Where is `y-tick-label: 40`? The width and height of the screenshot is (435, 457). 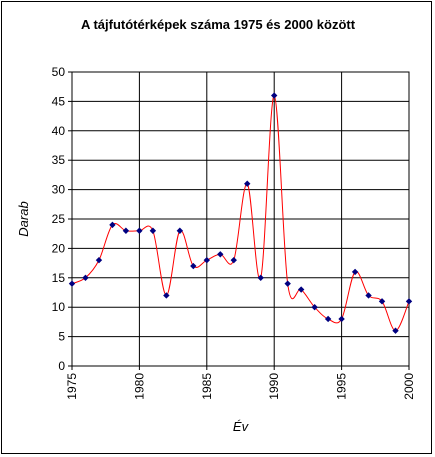 y-tick-label: 40 is located at coordinates (59, 131).